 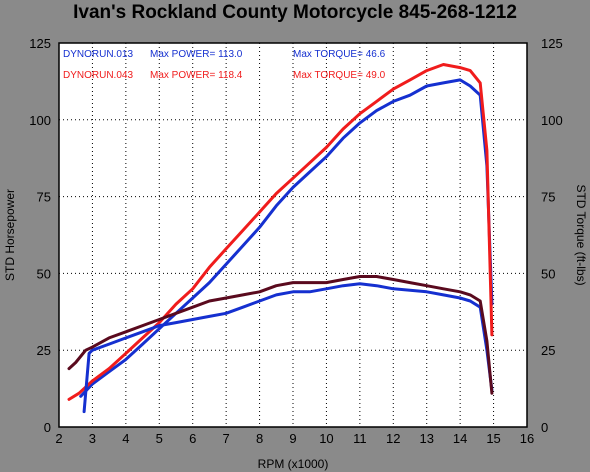 What do you see at coordinates (259, 438) in the screenshot?
I see `x-tick-label: 8` at bounding box center [259, 438].